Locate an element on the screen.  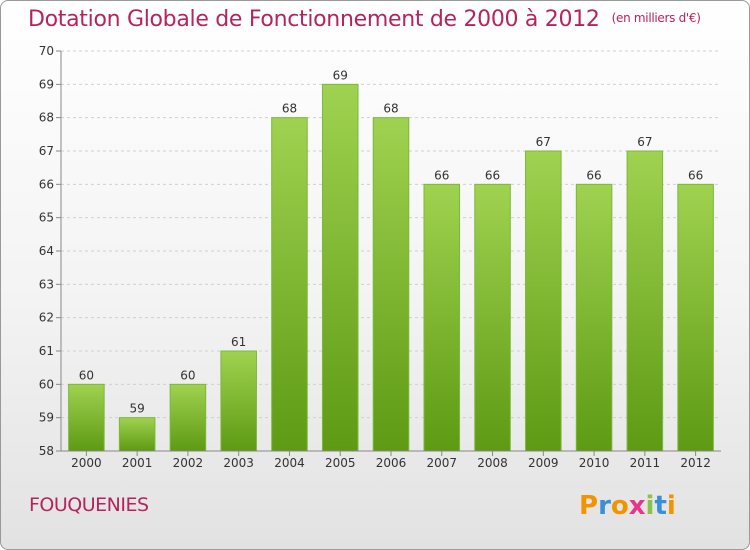
logo-letter: x is located at coordinates (637, 506).